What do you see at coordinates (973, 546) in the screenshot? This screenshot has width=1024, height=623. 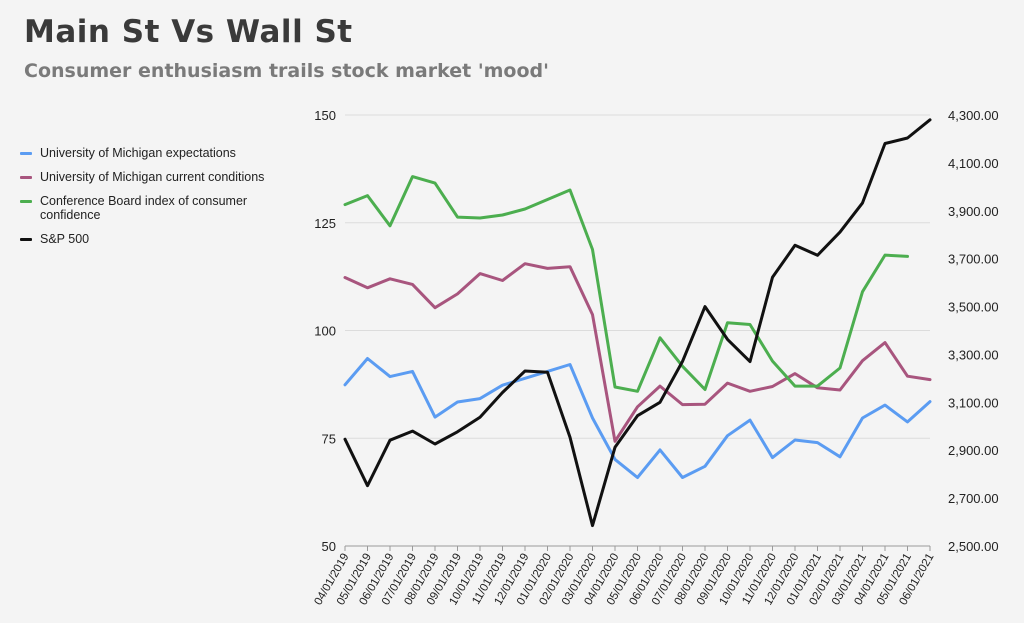 I see `right-axis-tick-label: 2,500.00` at bounding box center [973, 546].